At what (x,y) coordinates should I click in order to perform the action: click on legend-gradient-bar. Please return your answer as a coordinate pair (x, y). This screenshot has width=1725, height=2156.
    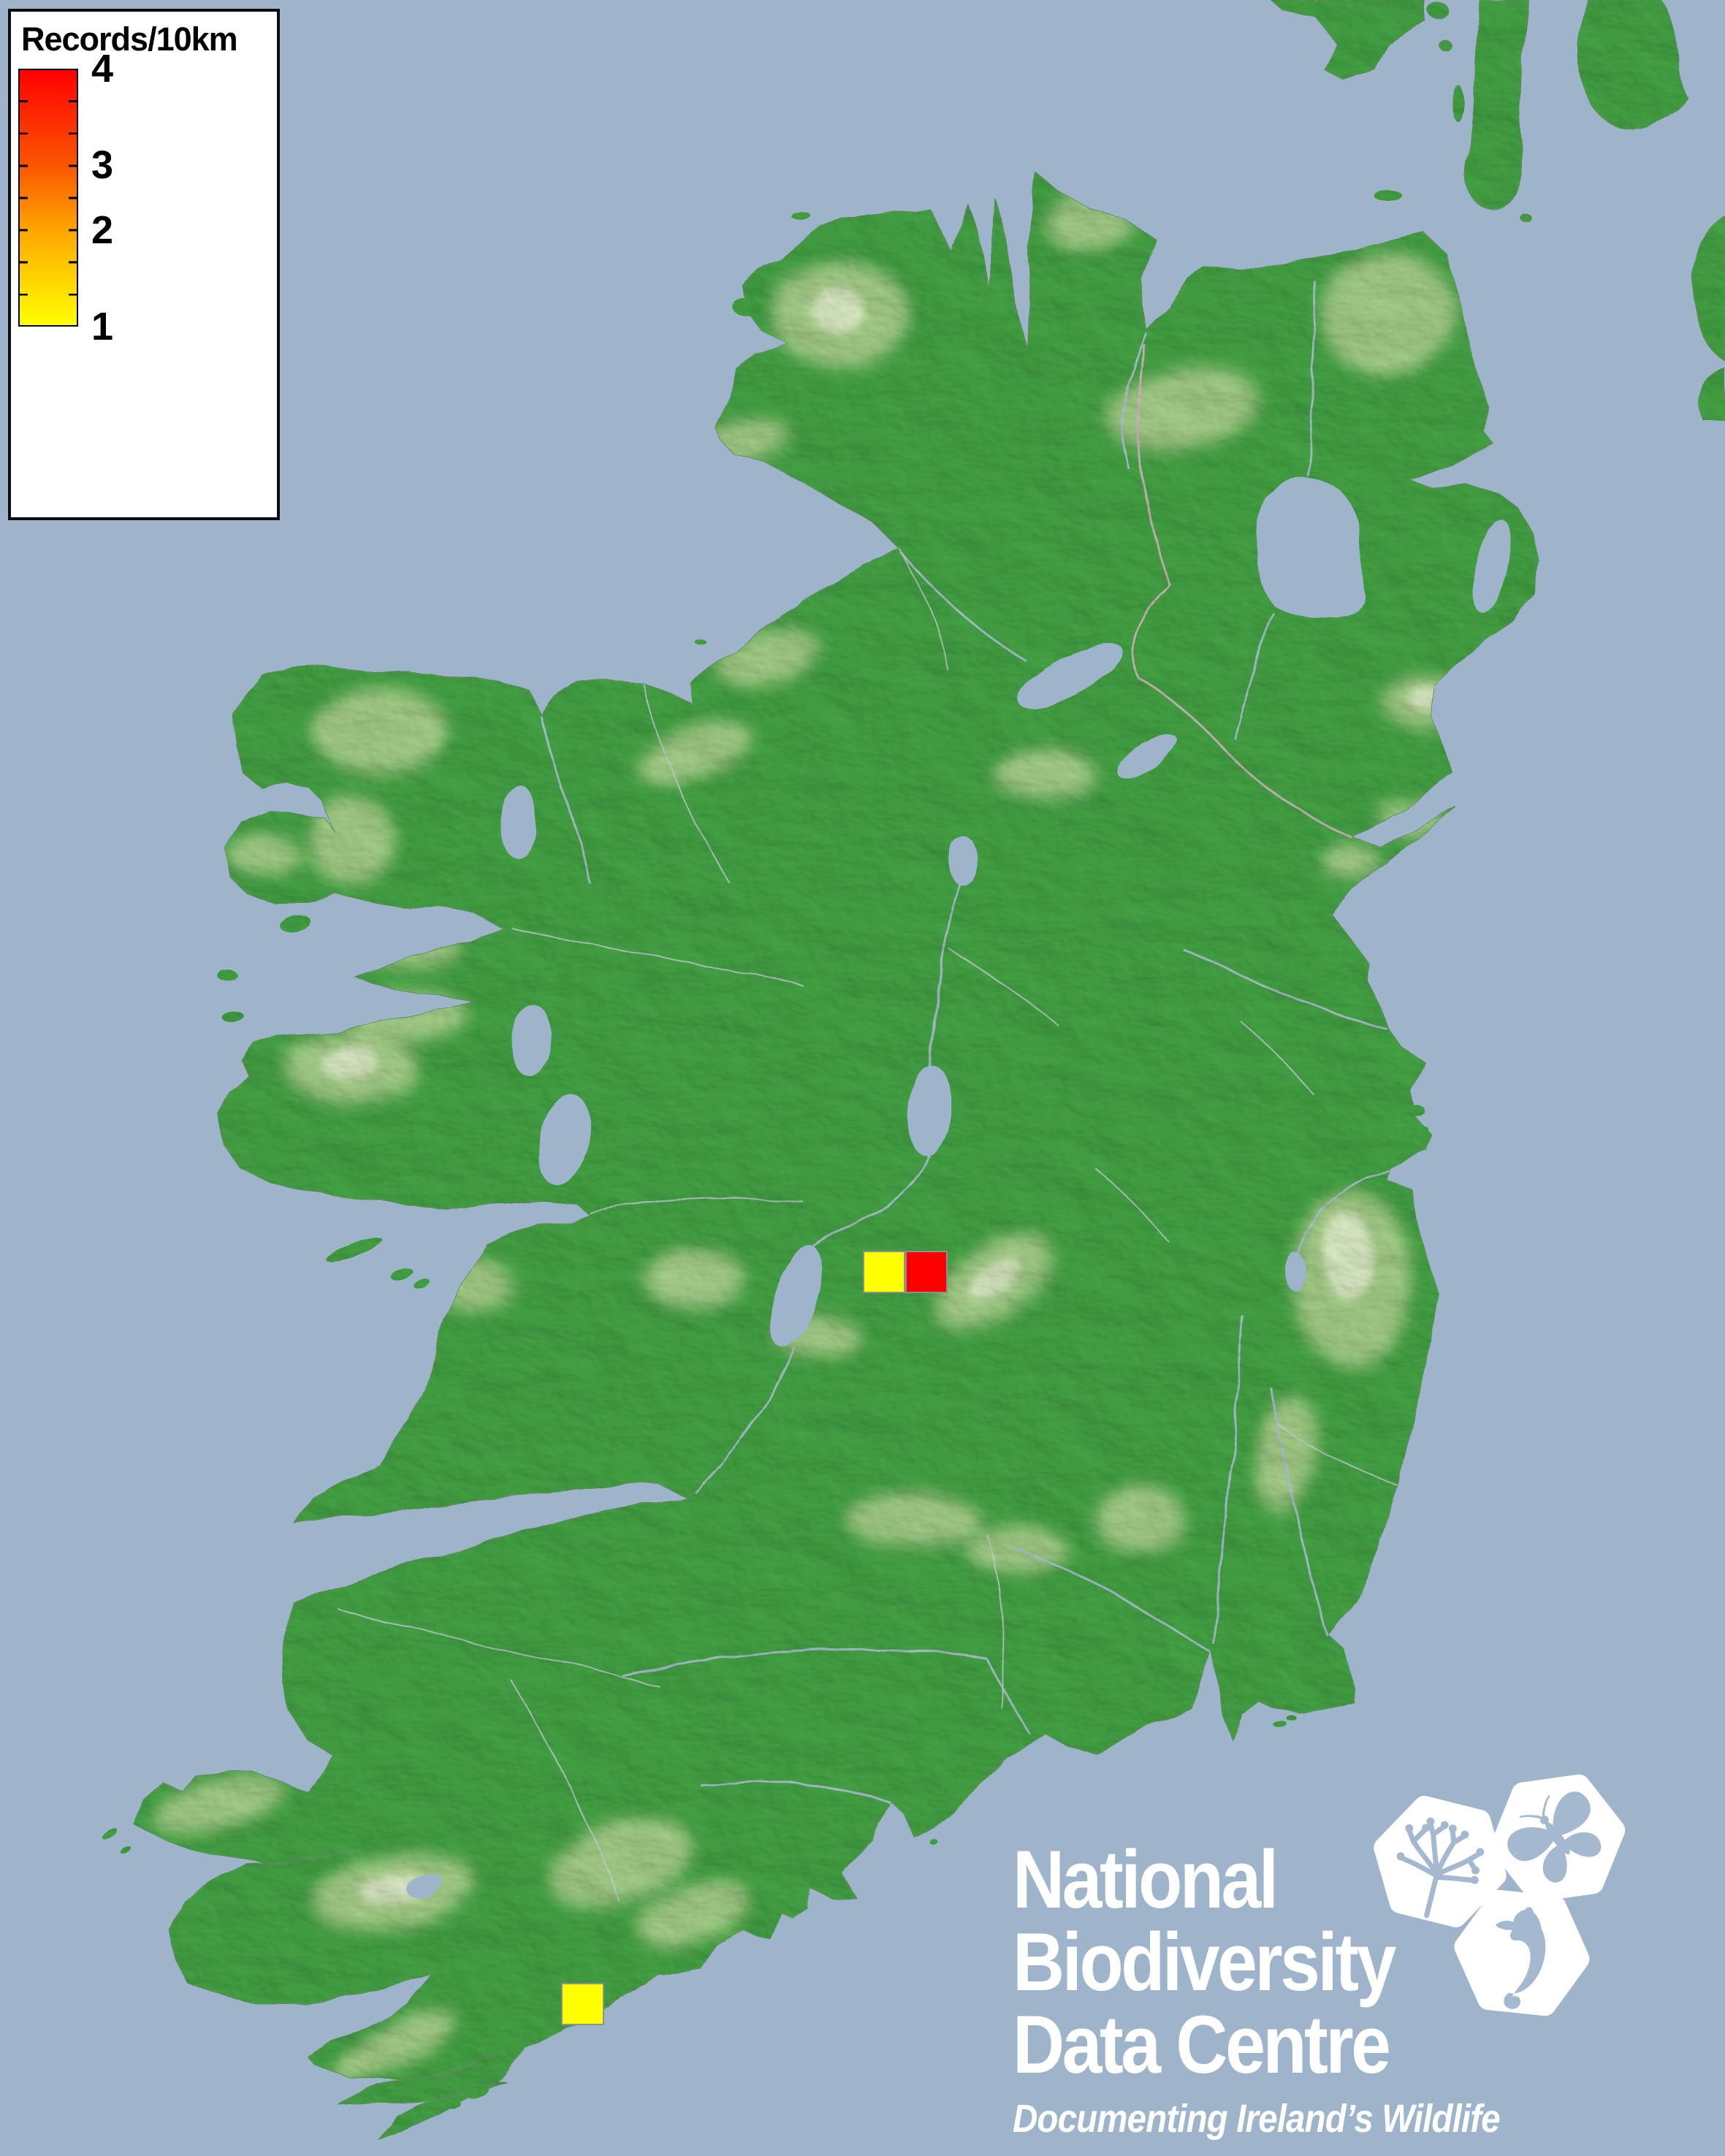
    Looking at the image, I should click on (48, 198).